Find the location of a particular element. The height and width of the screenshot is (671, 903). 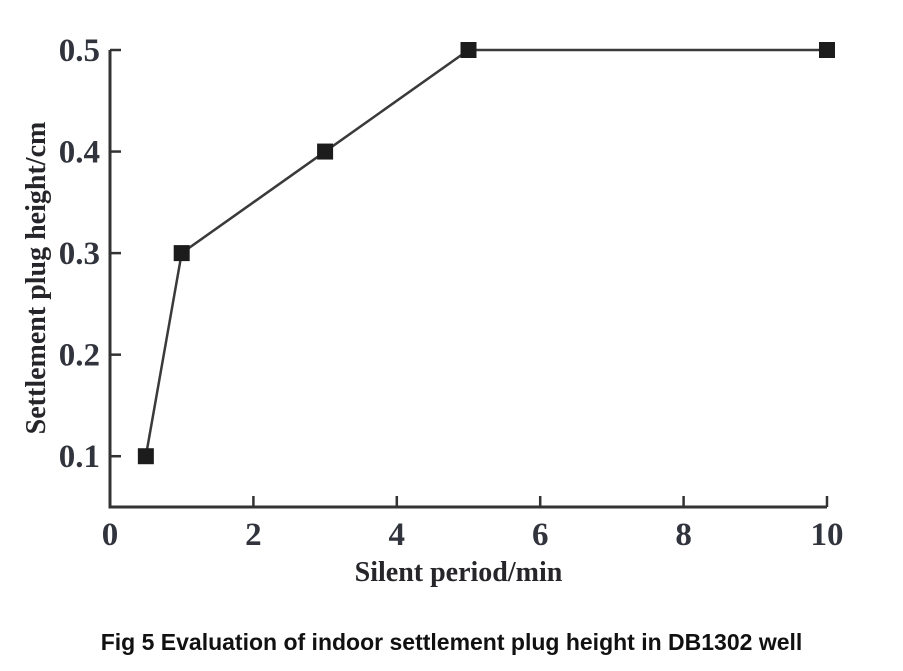

y-axis-tick-label: 0.3 is located at coordinates (79, 254).